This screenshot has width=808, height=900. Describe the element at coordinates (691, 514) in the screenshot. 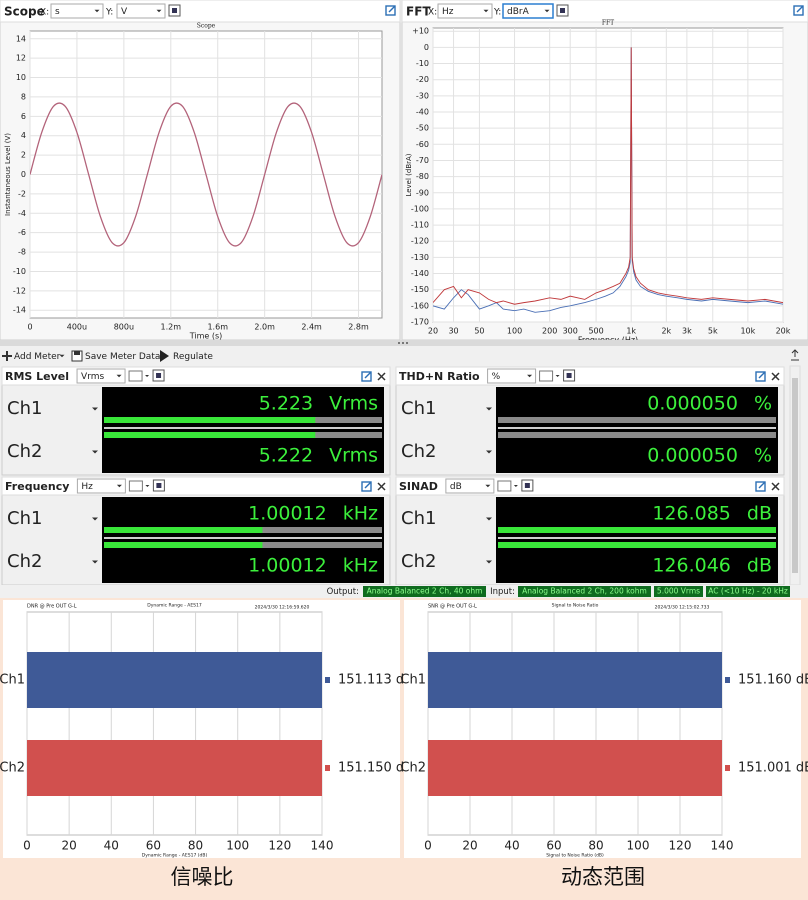

I see `meter-value: 126.085` at that location.